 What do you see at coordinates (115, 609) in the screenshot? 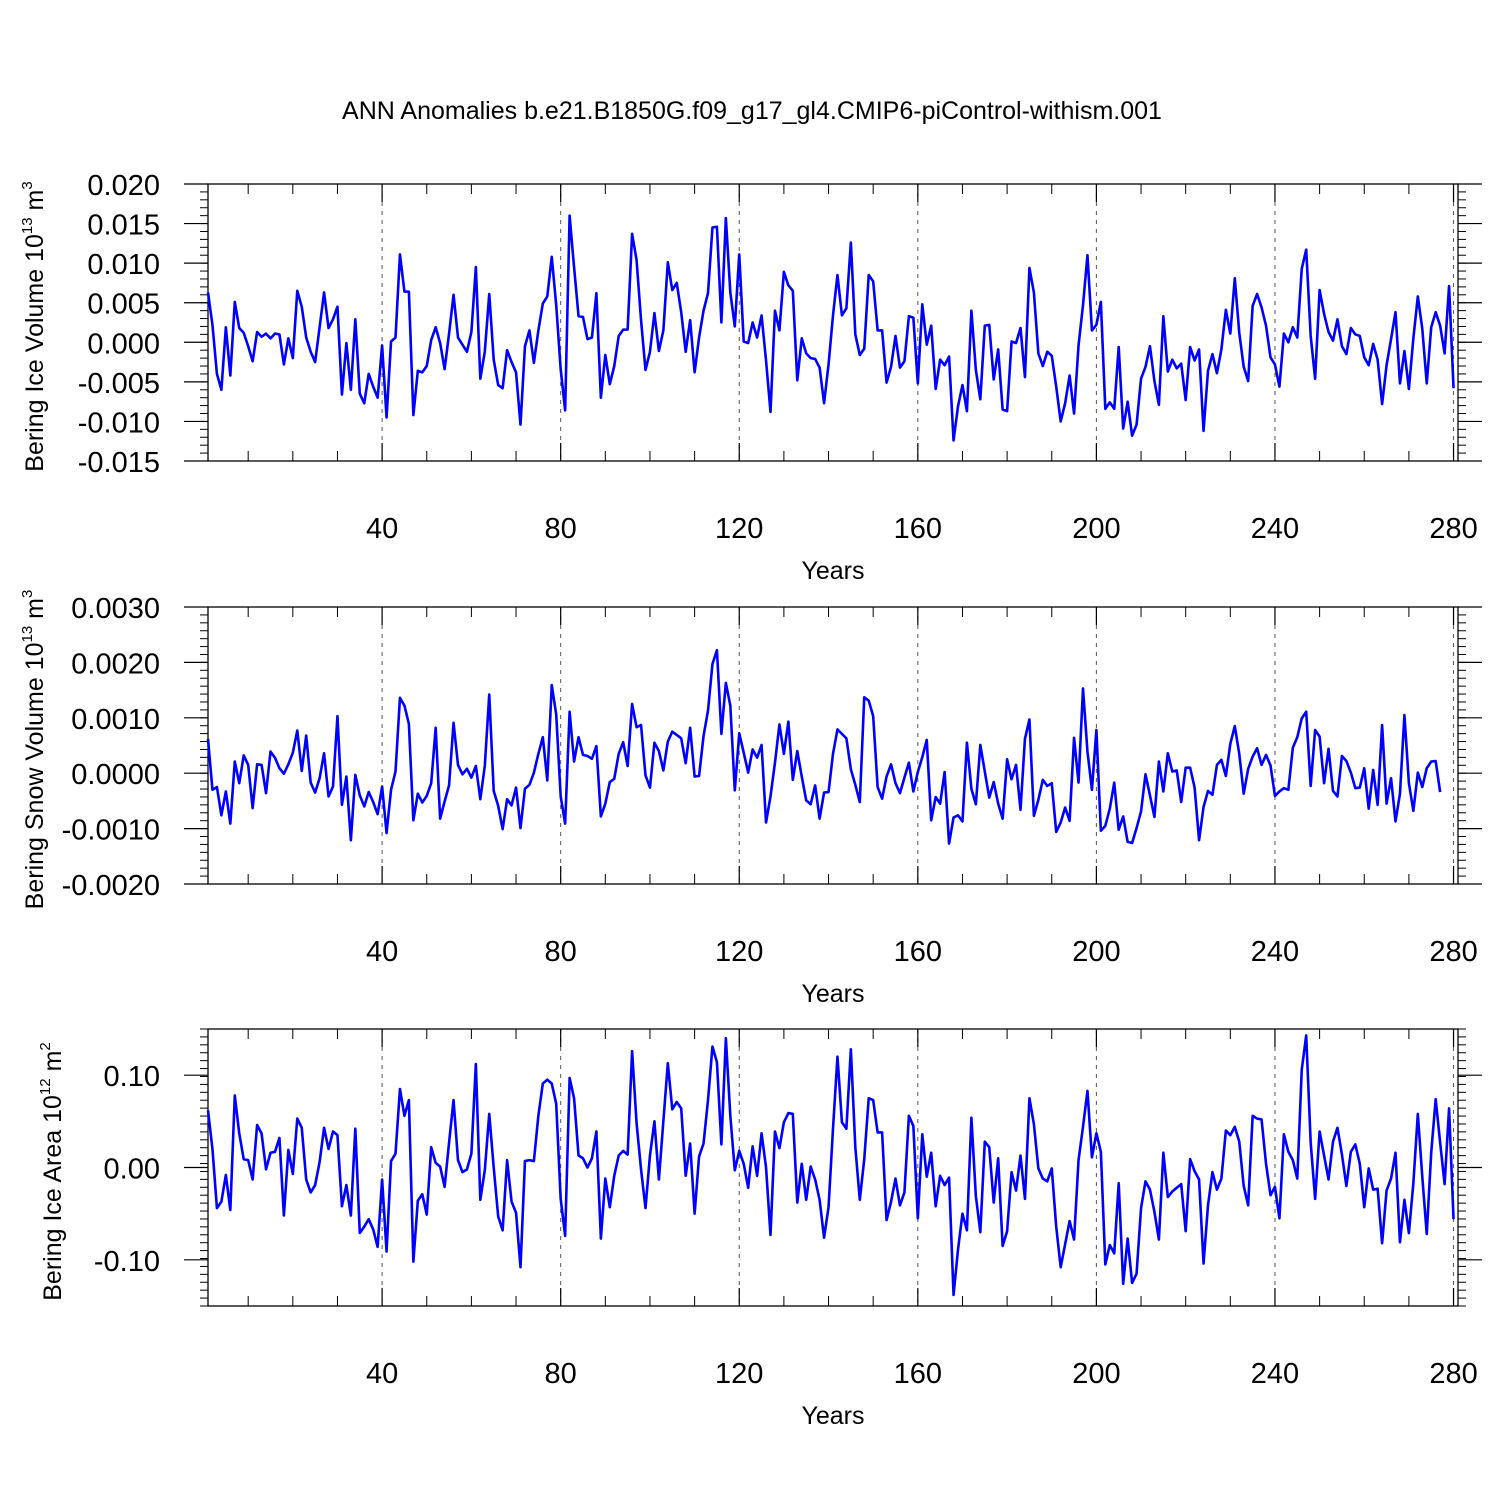
I see `y-tick-label: 0.0030` at bounding box center [115, 609].